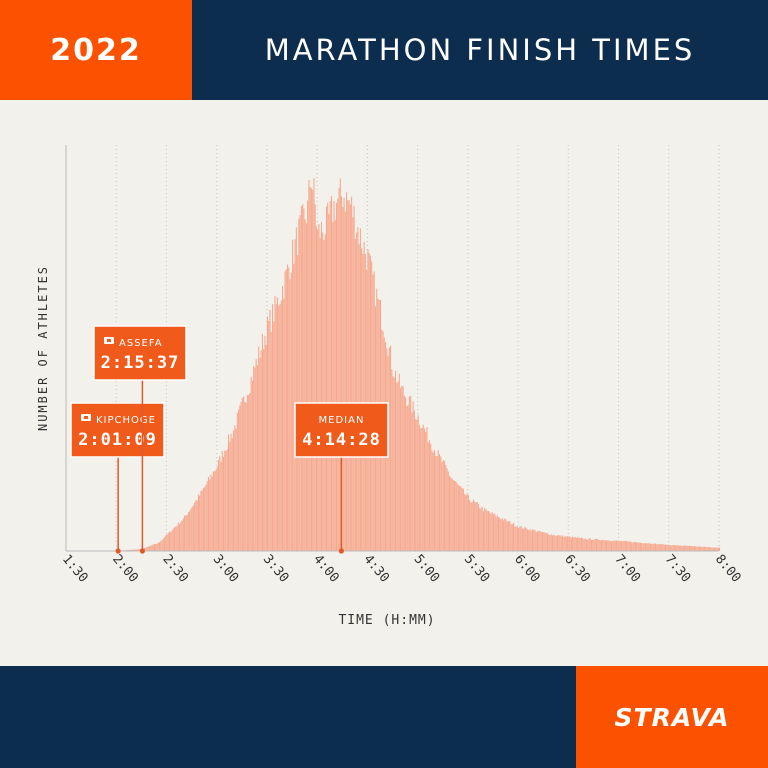 The image size is (768, 768). Describe the element at coordinates (672, 717) in the screenshot. I see `strava-logo: STRAVA` at that location.